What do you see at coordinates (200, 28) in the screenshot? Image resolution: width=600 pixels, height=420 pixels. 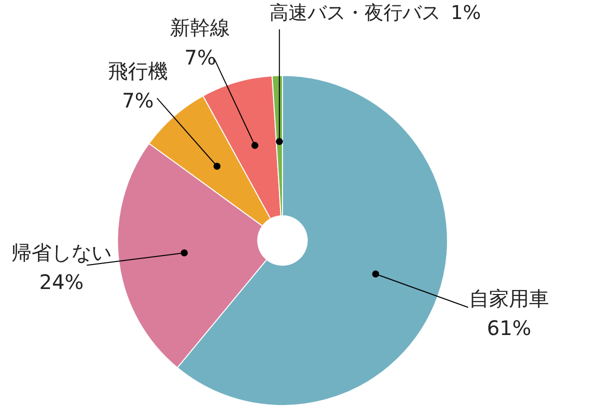 I see `slice-label: 新幹線` at bounding box center [200, 28].